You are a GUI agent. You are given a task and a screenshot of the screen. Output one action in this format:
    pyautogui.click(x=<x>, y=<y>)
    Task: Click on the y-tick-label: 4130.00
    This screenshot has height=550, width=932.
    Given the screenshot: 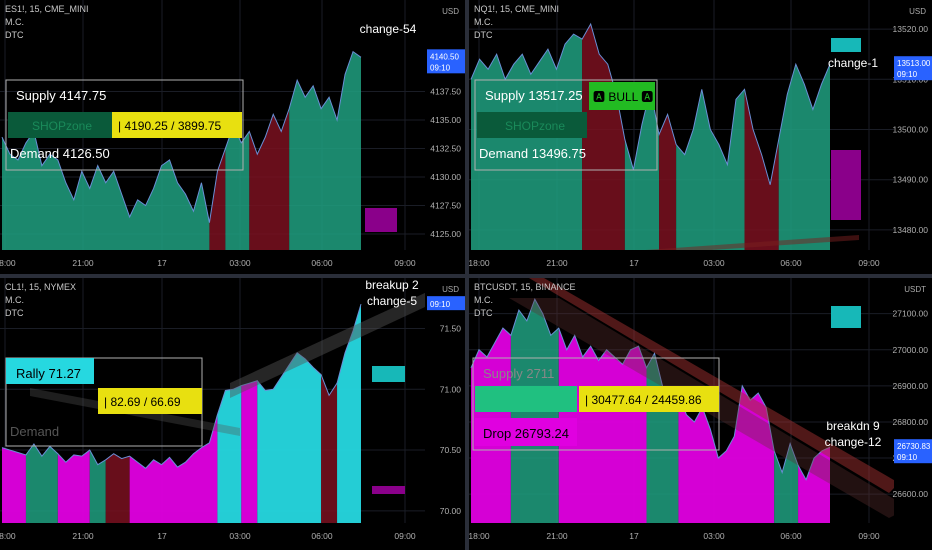 What is the action you would take?
    pyautogui.click(x=445, y=177)
    